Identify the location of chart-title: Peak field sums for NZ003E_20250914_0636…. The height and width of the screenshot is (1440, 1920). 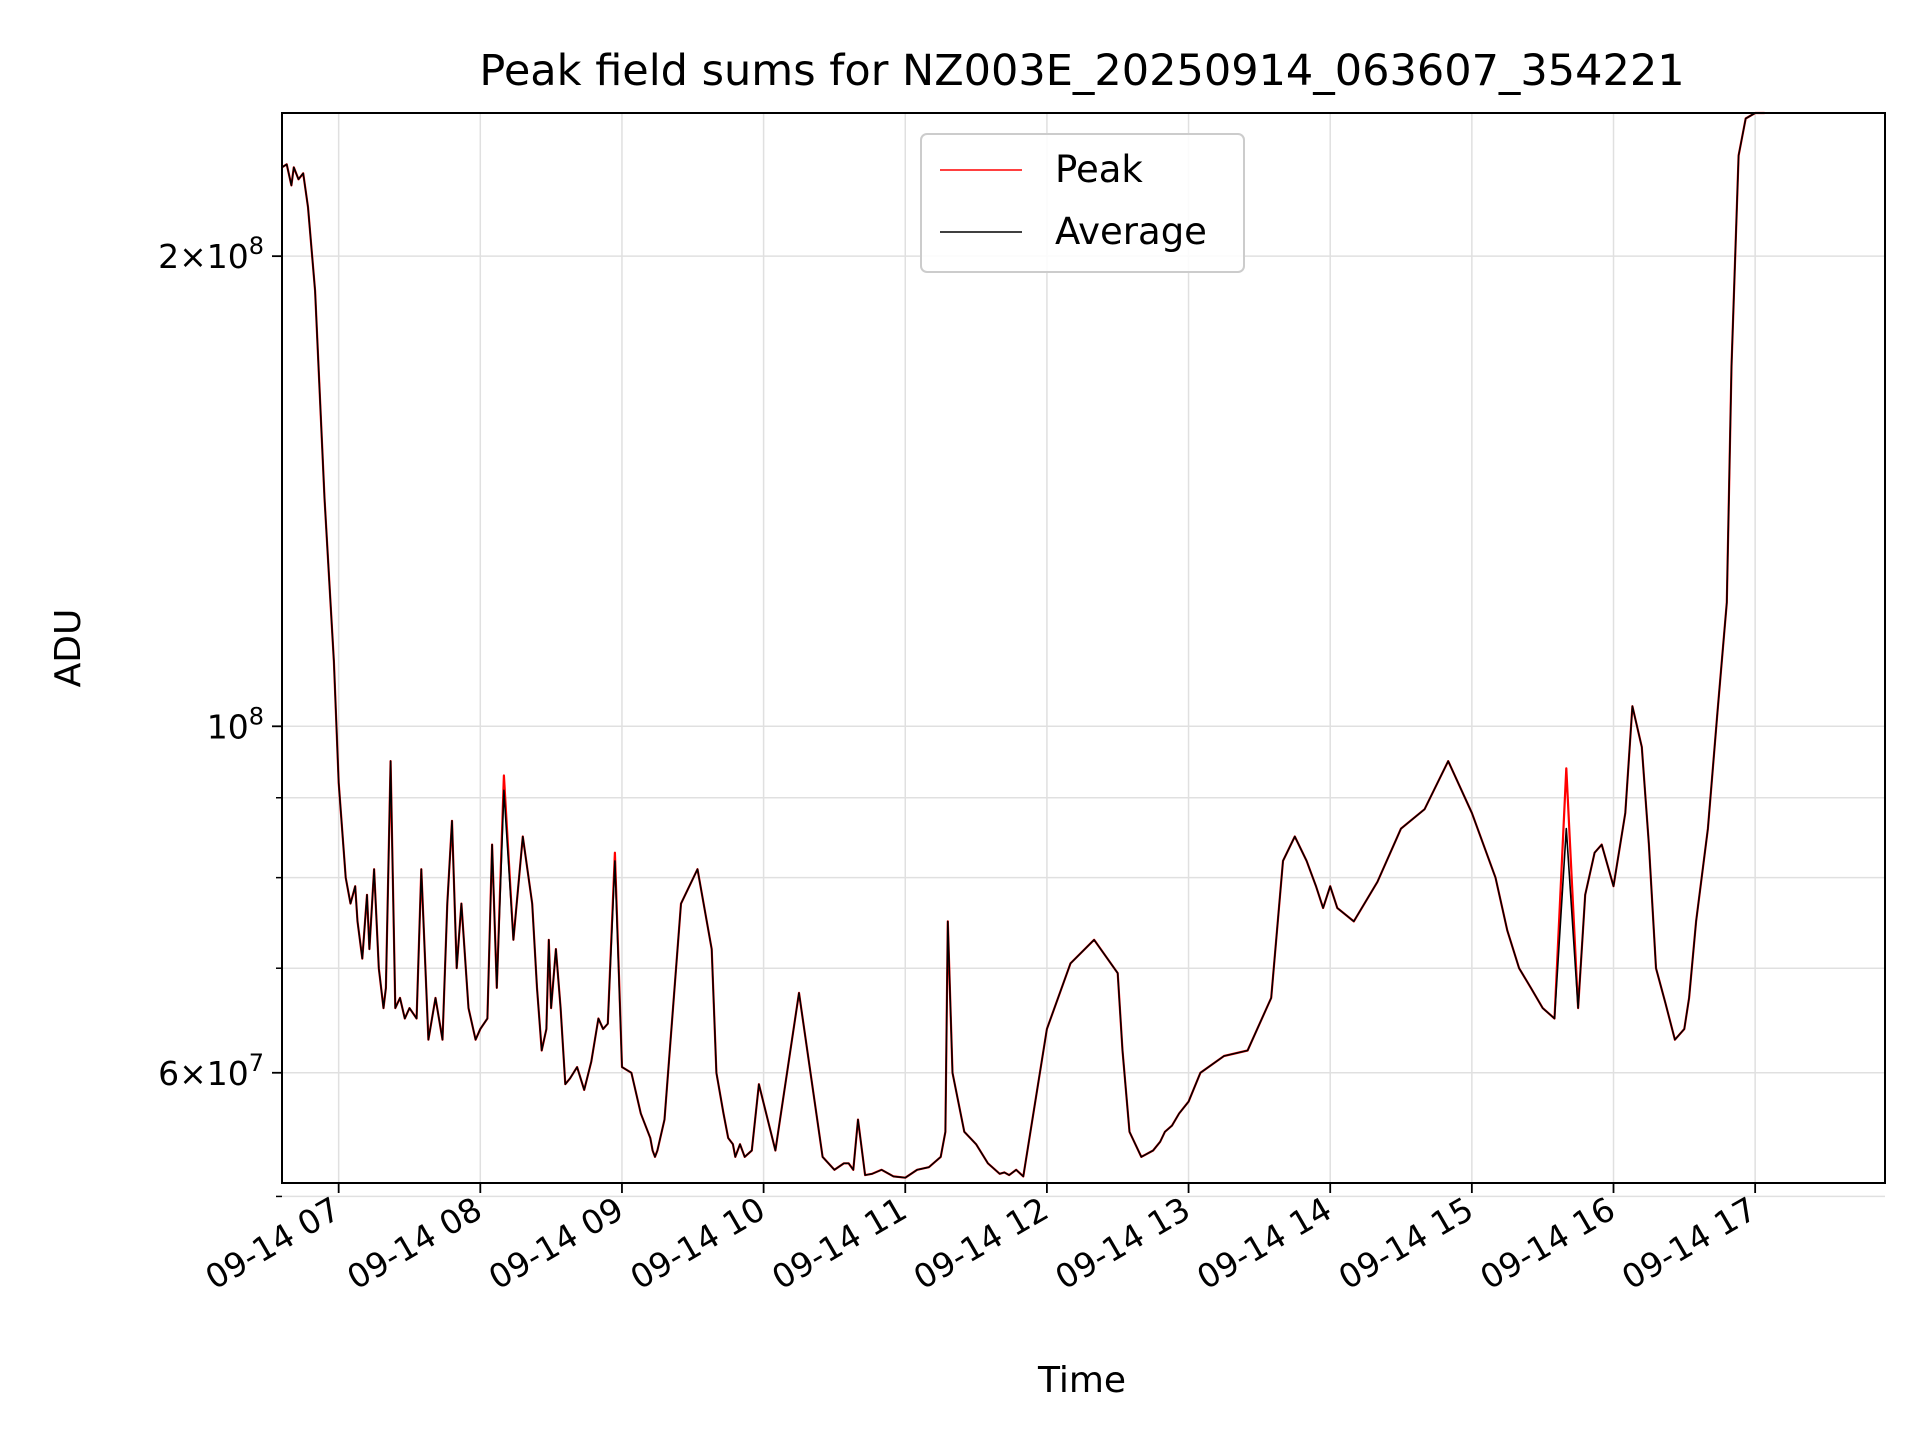
(1081, 71).